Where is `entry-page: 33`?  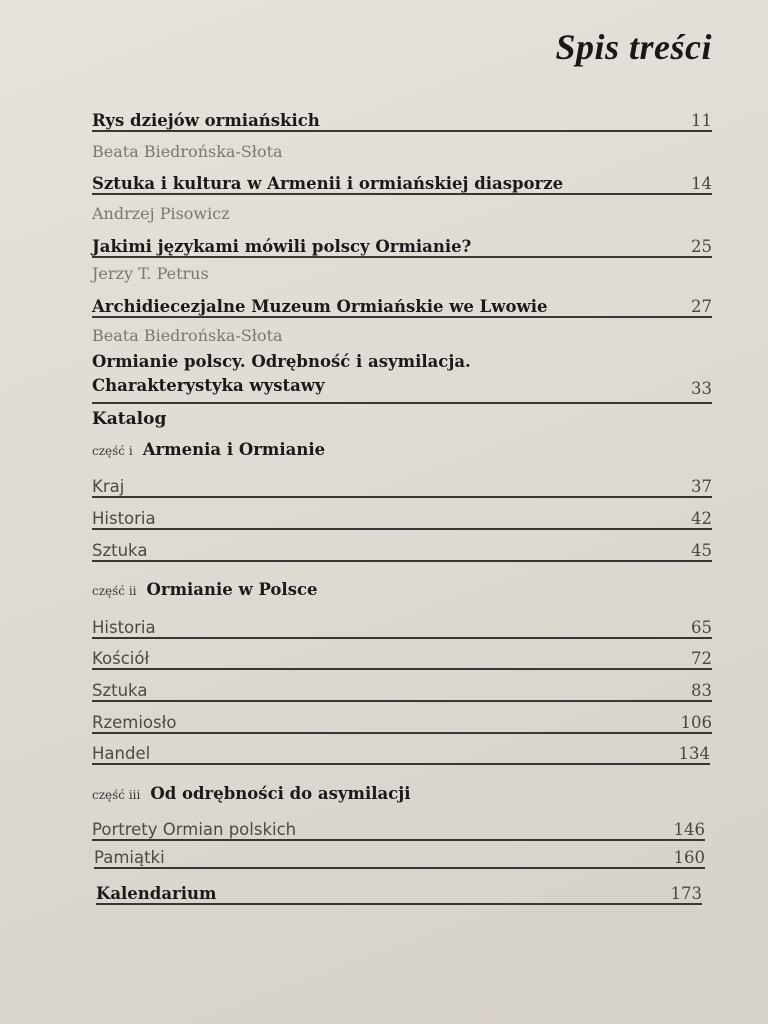
entry-page: 33 is located at coordinates (701, 388).